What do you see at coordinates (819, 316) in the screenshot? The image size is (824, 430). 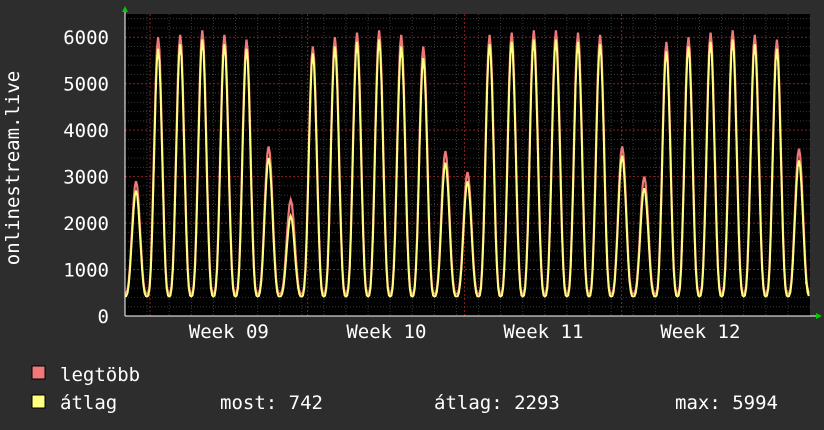 I see `x-axis-arrow` at bounding box center [819, 316].